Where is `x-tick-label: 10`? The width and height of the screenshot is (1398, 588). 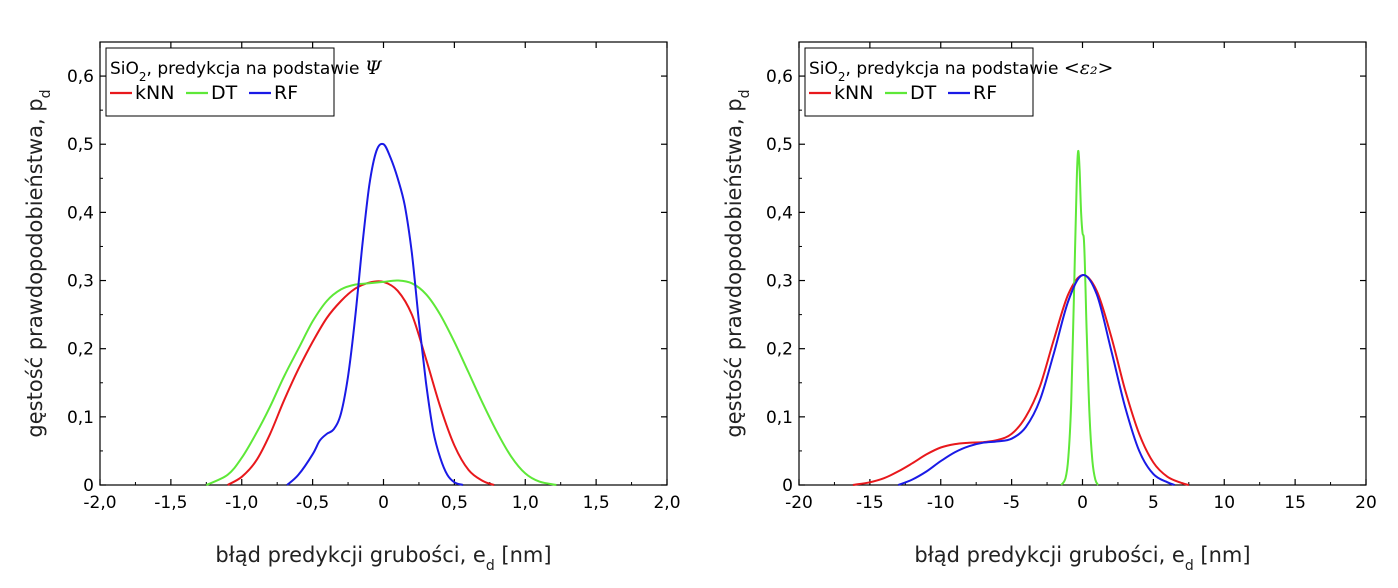 x-tick-label: 10 is located at coordinates (1224, 503).